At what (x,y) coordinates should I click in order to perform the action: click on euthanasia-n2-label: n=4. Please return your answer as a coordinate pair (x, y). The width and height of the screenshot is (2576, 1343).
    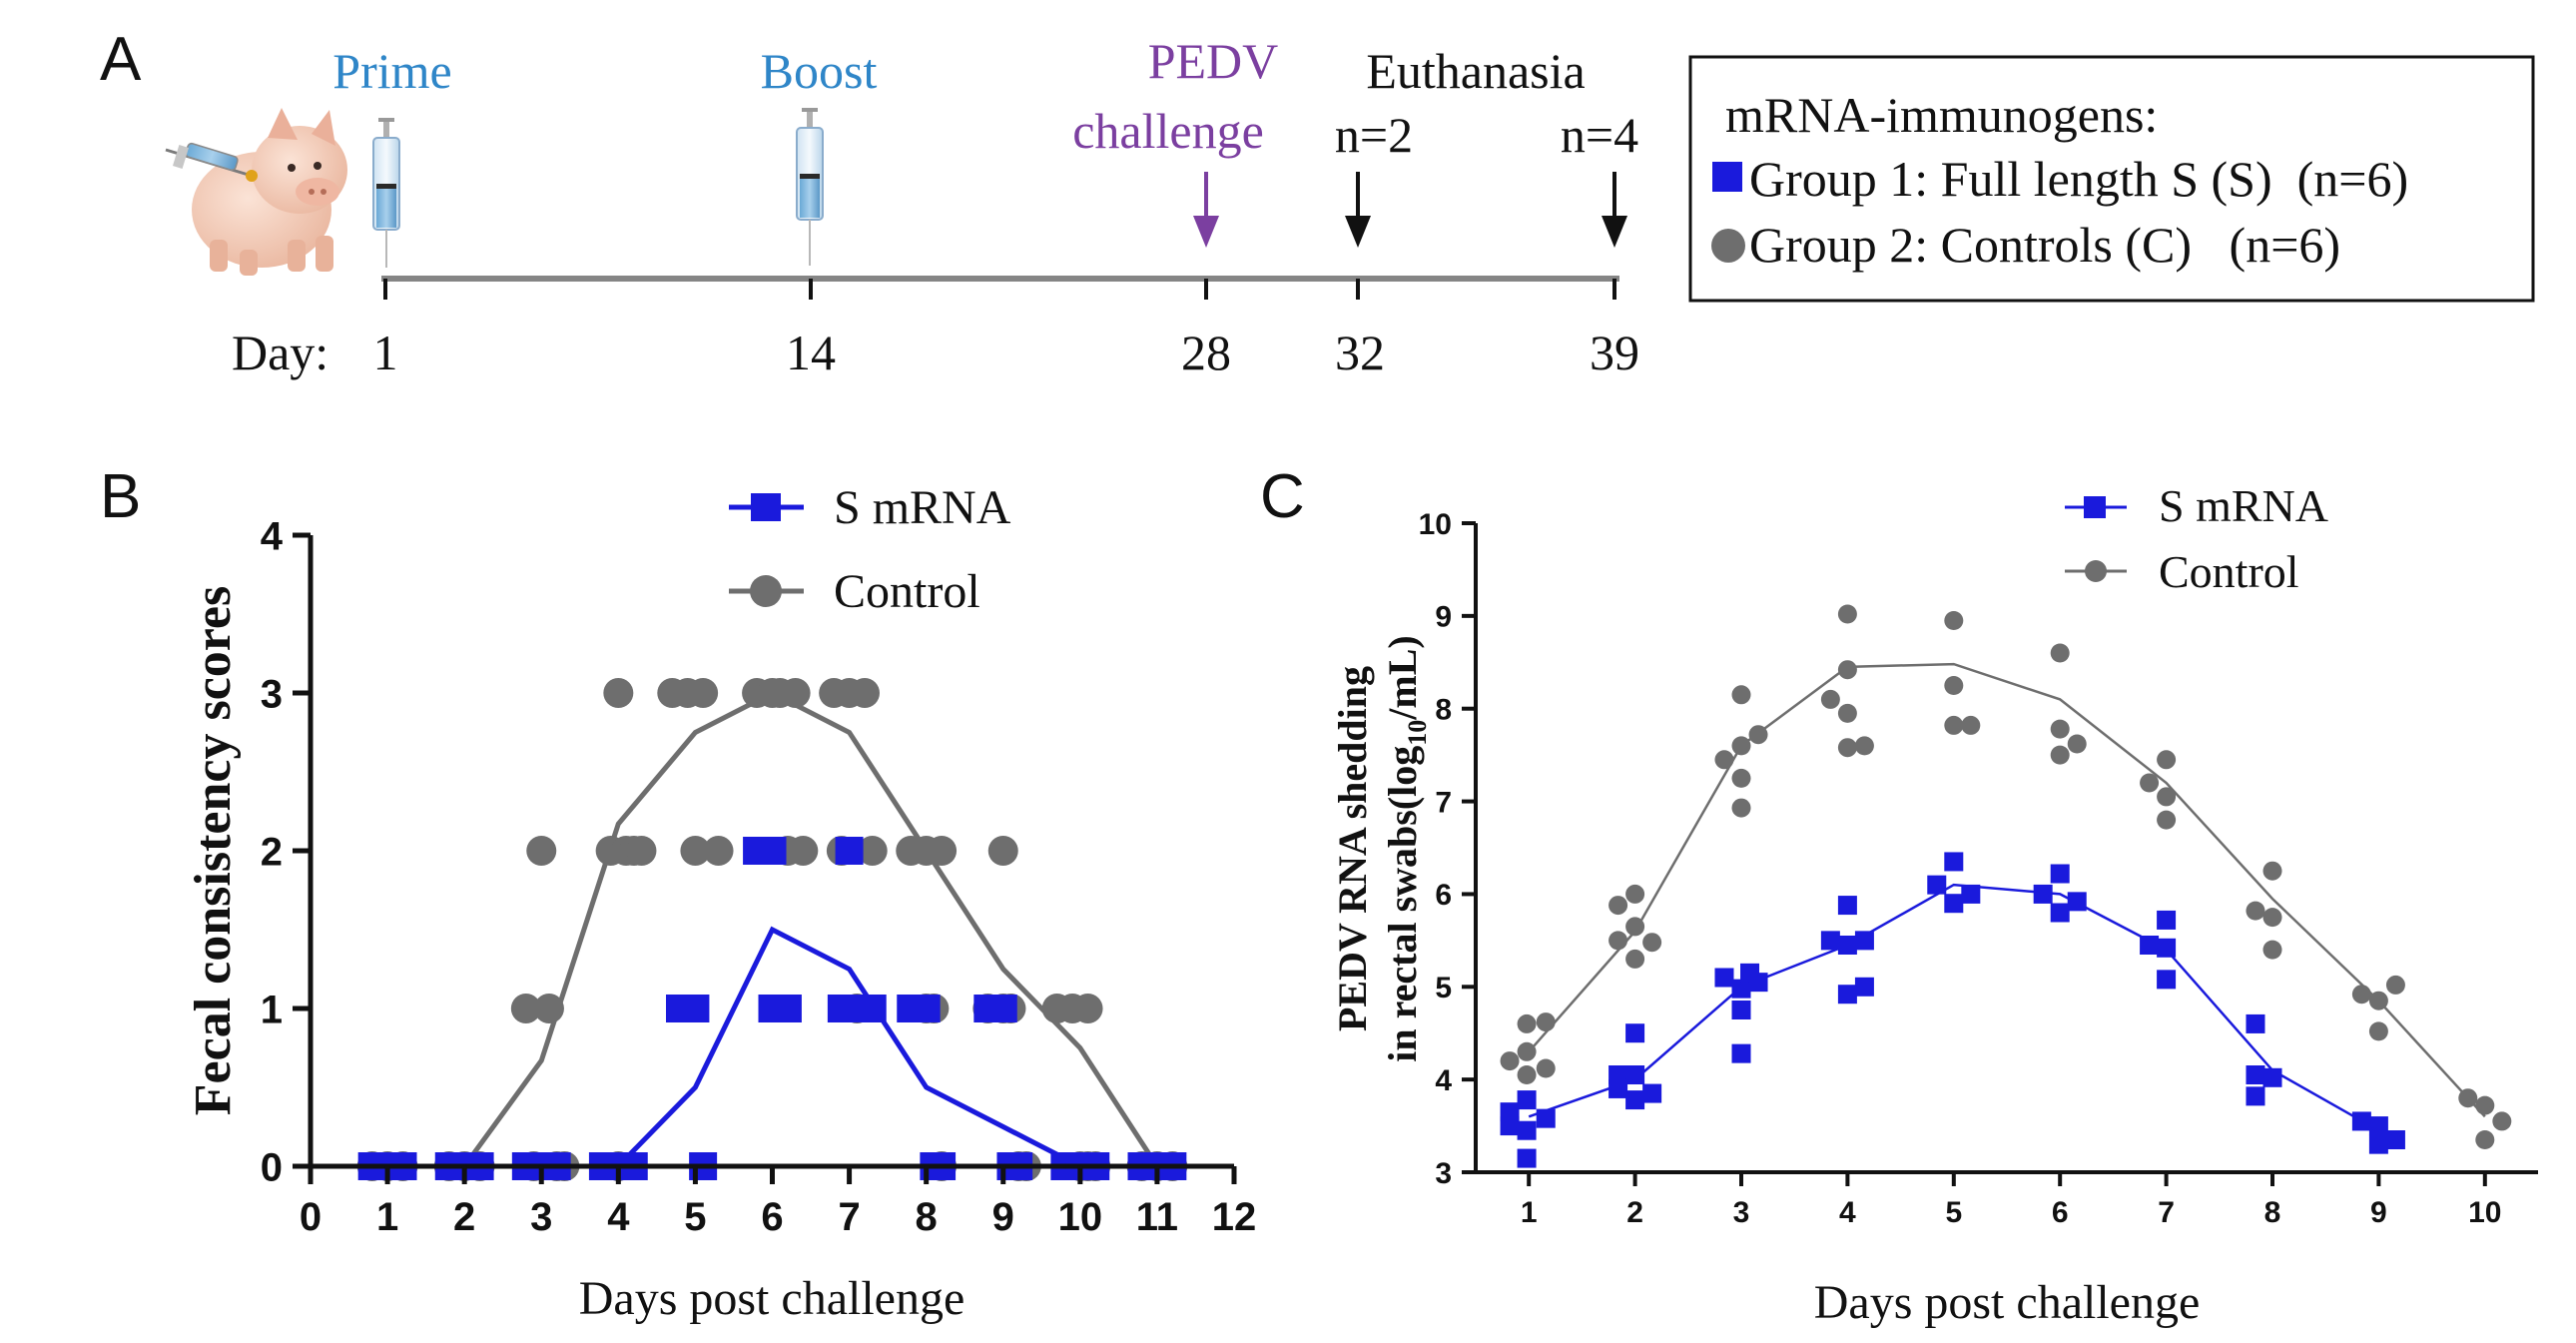
    Looking at the image, I should click on (1599, 135).